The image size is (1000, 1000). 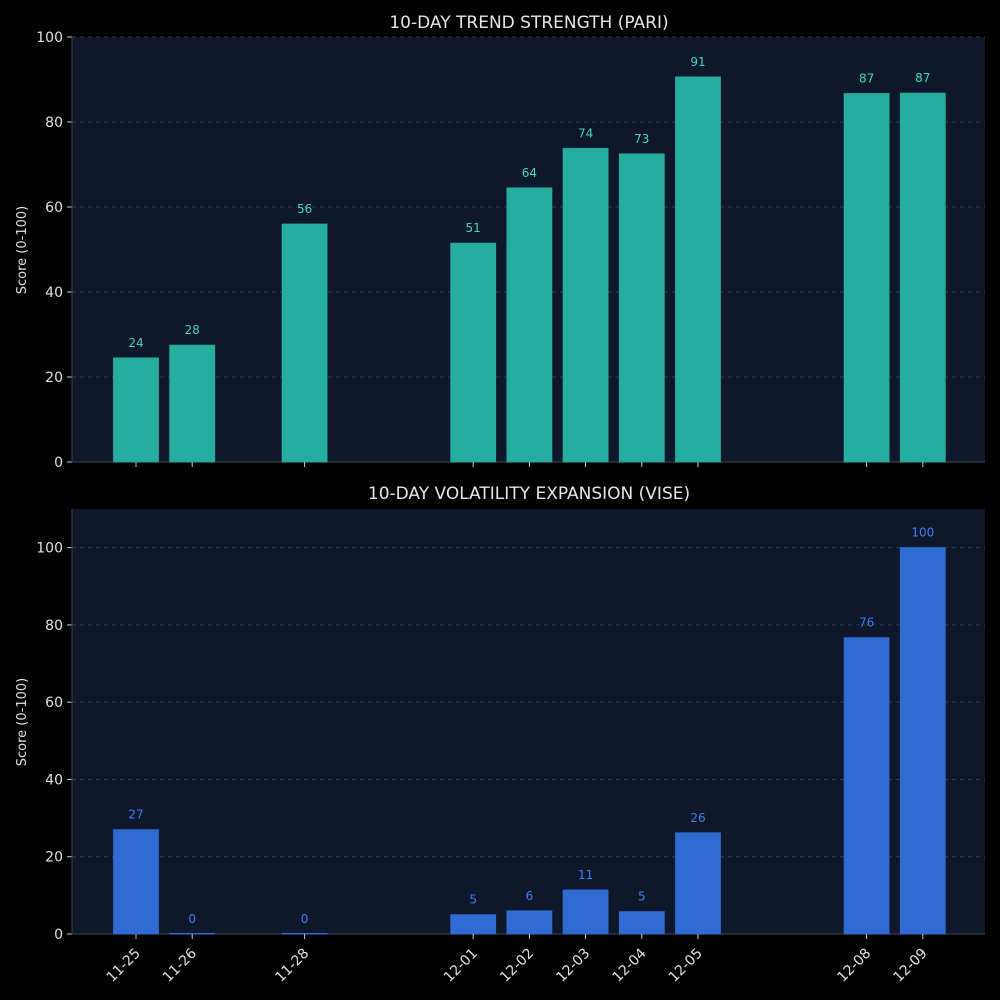 I want to click on trend-chart-title: 10-DAY TREND STRENGTH (PARI), so click(x=528, y=23).